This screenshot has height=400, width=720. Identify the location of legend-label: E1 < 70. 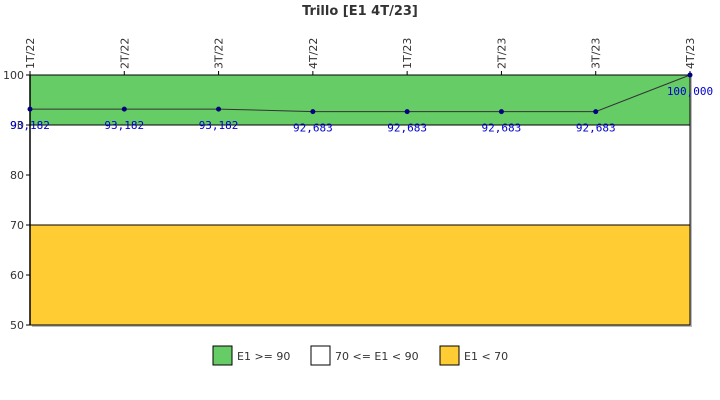
(486, 356).